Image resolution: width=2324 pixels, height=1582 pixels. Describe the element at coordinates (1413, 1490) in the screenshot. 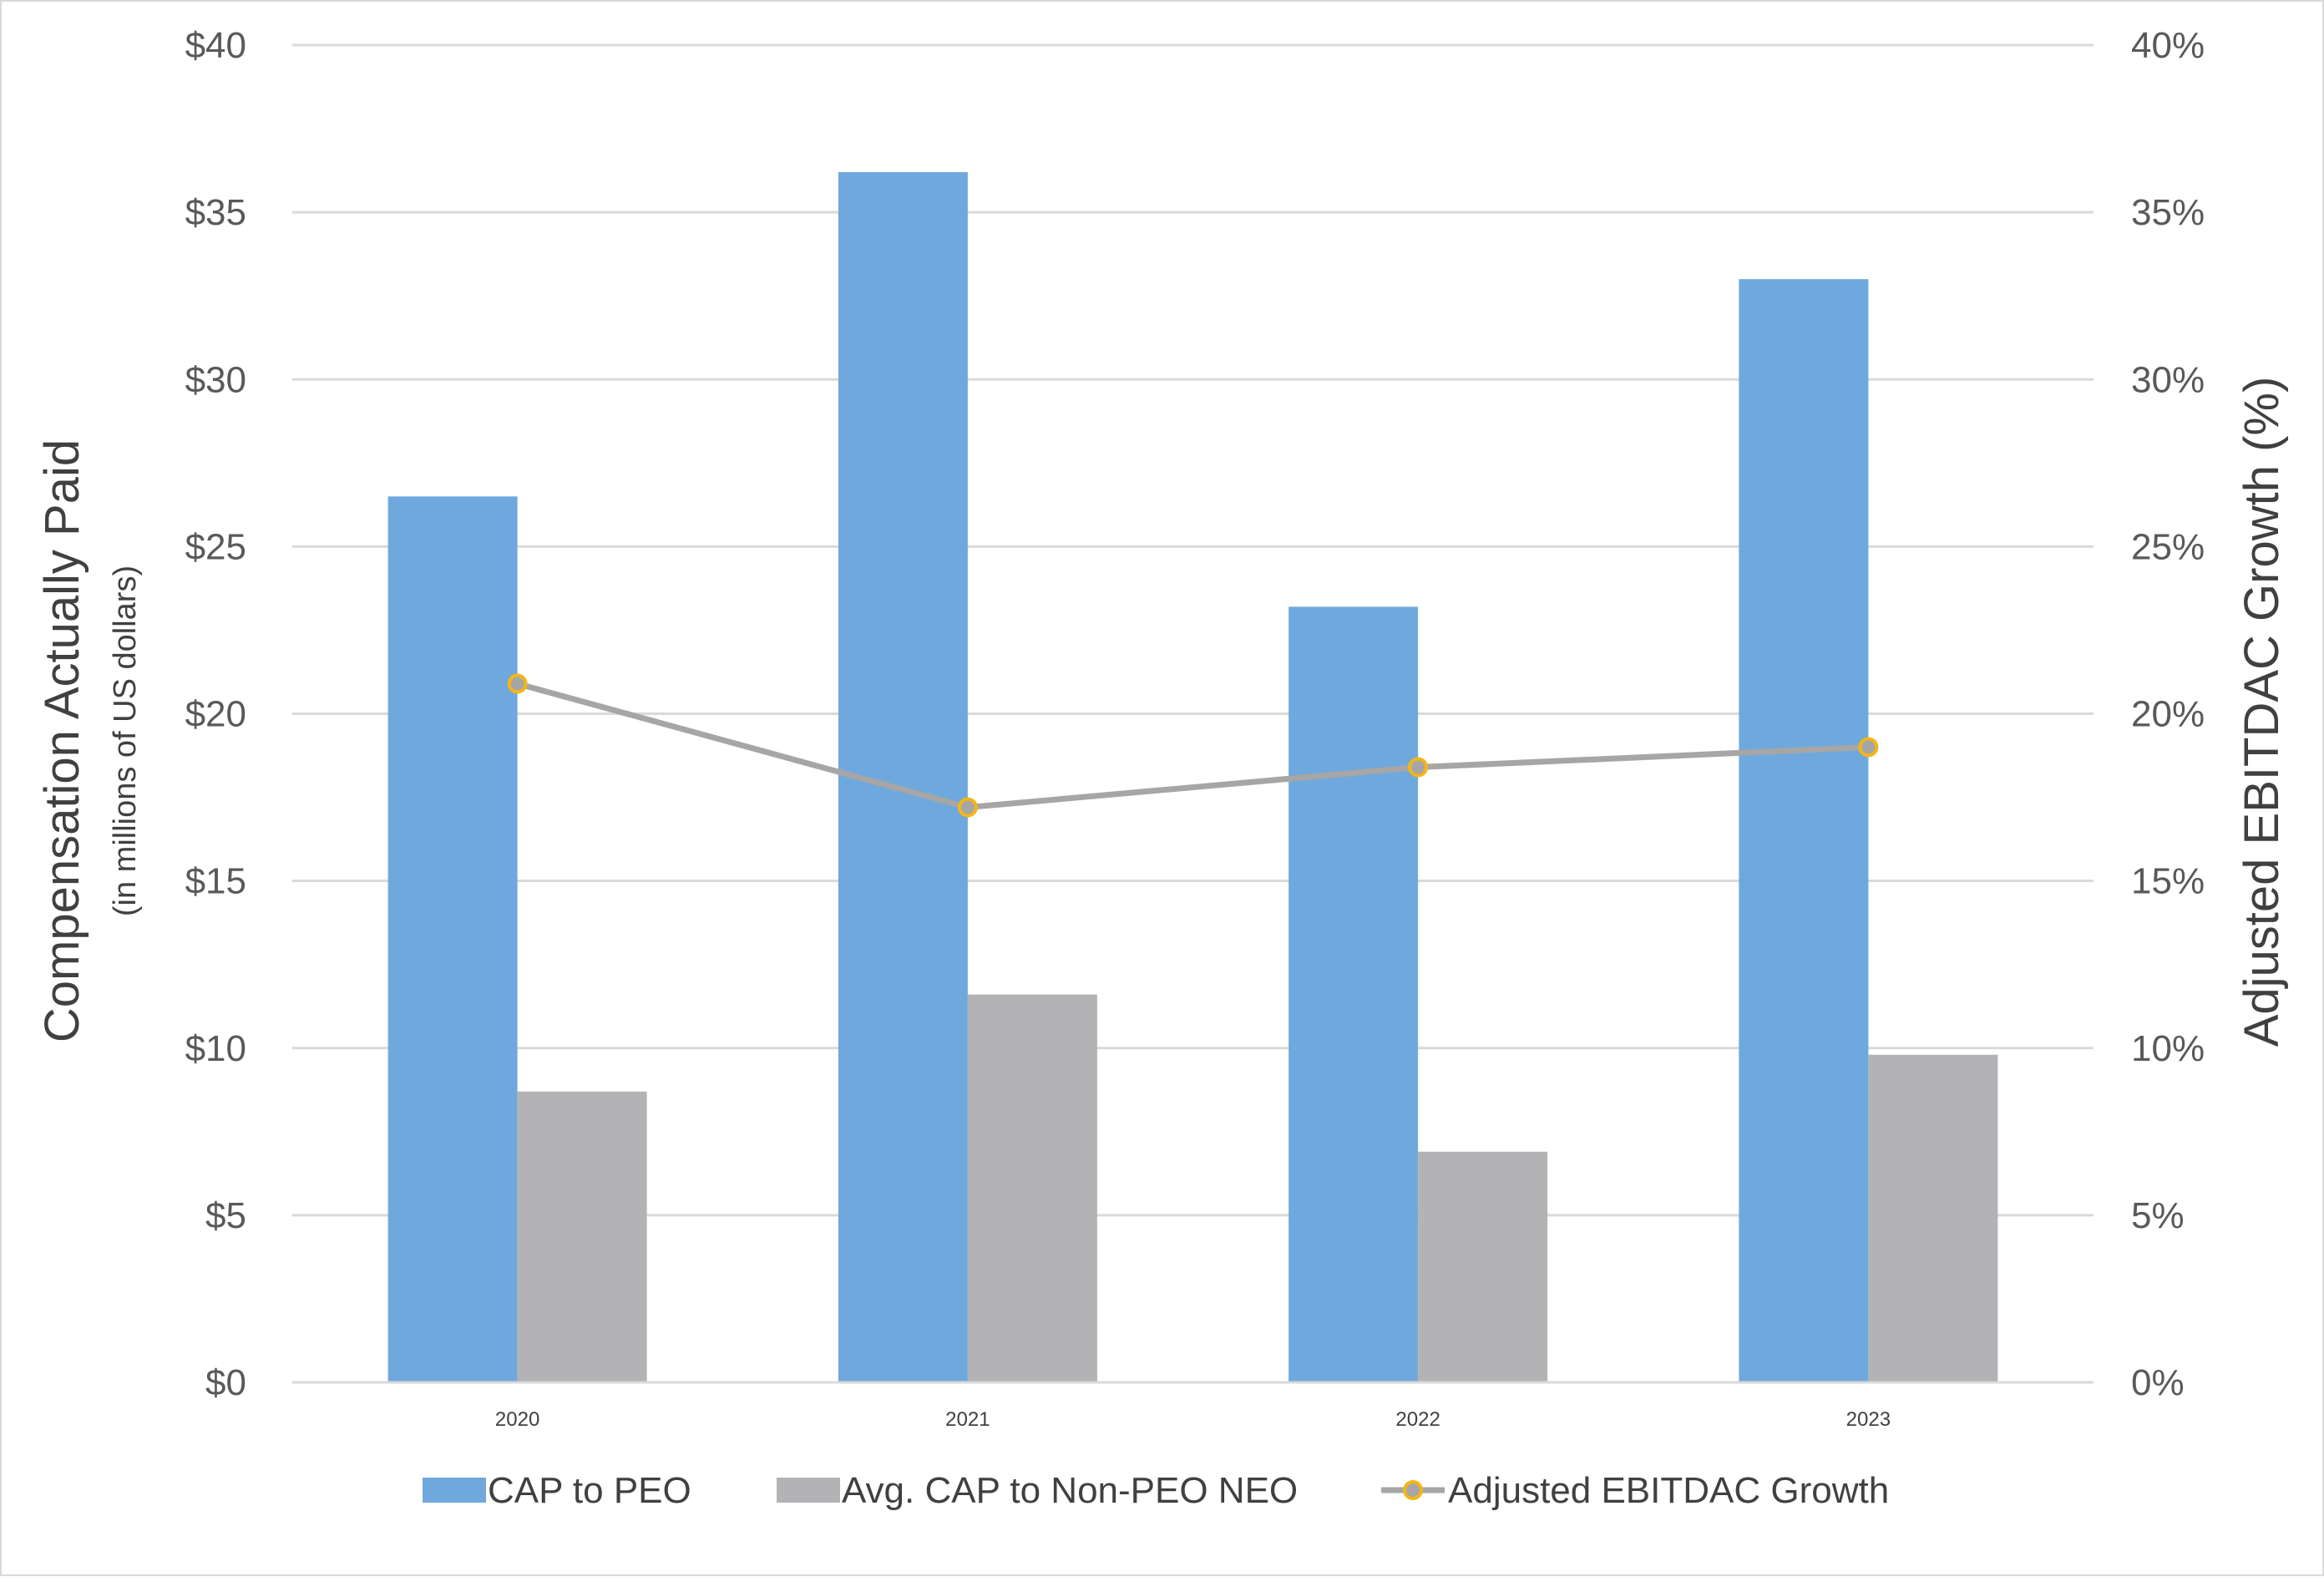

I see `legend-marker-ebitdac` at that location.